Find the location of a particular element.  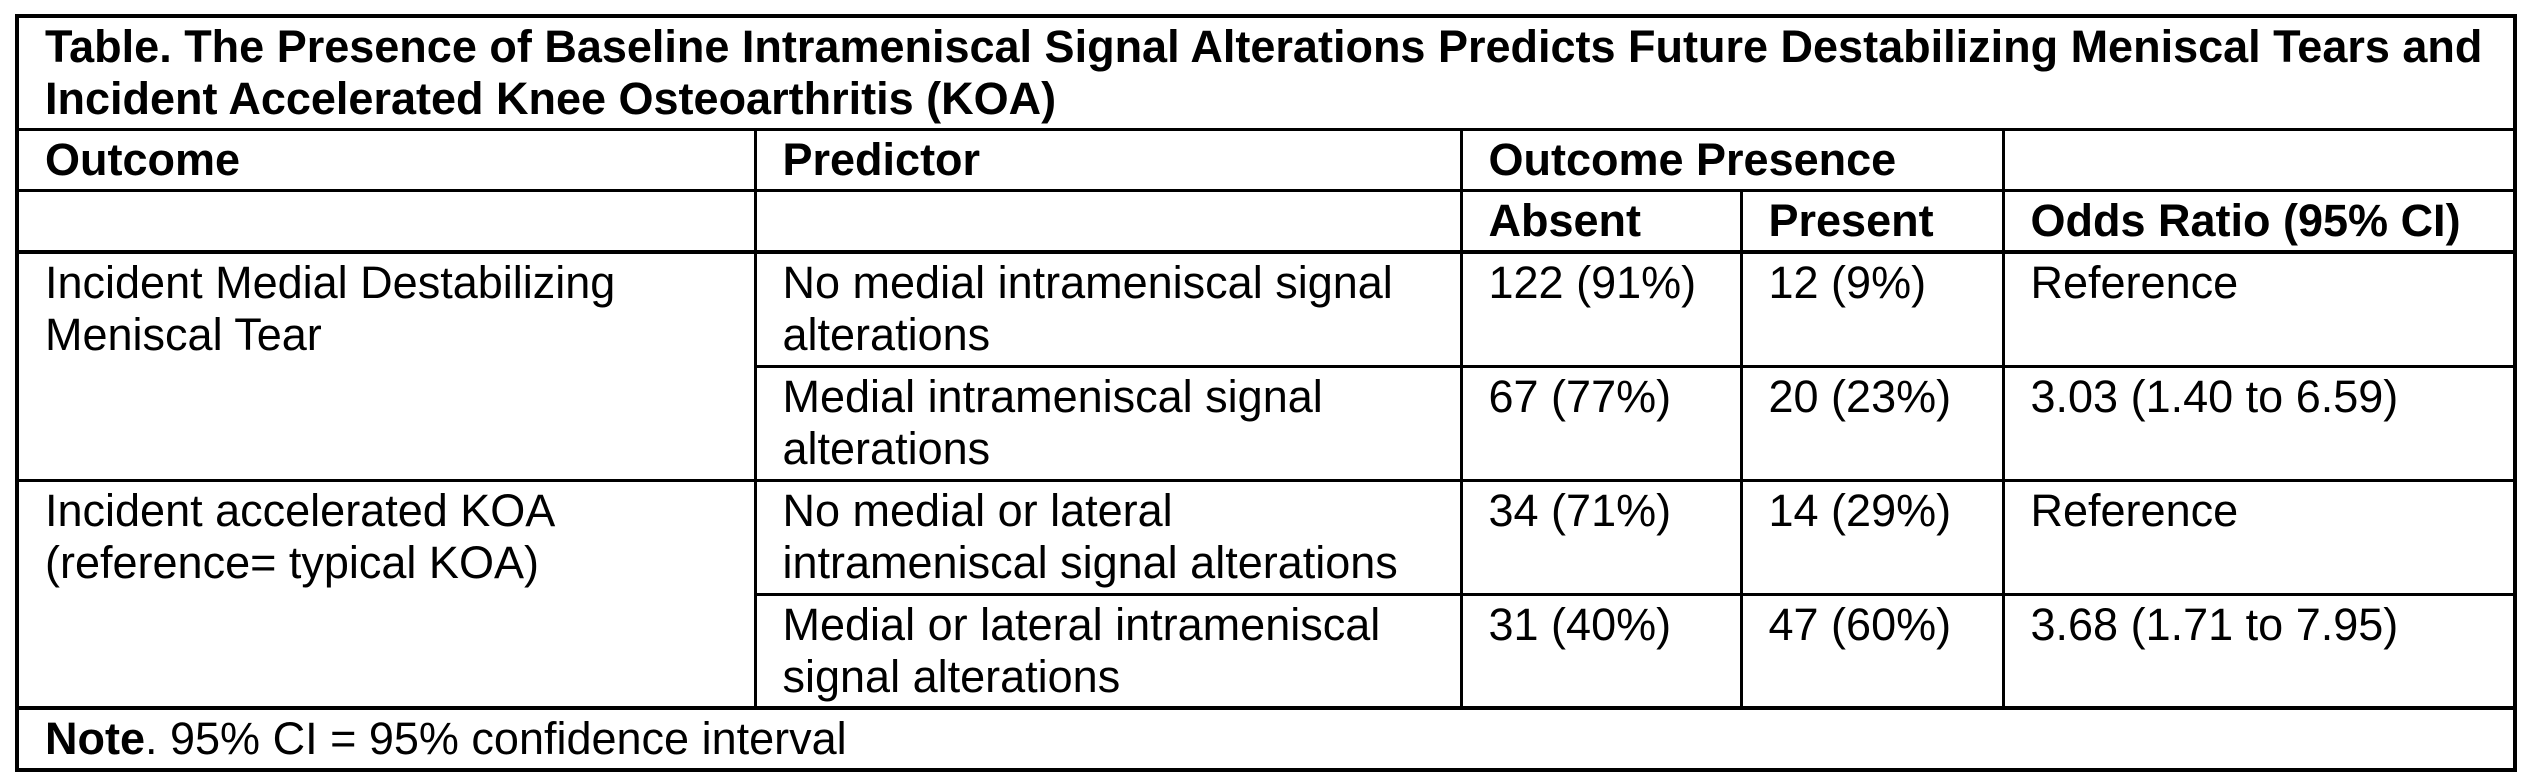

note-label: Note is located at coordinates (95, 738).